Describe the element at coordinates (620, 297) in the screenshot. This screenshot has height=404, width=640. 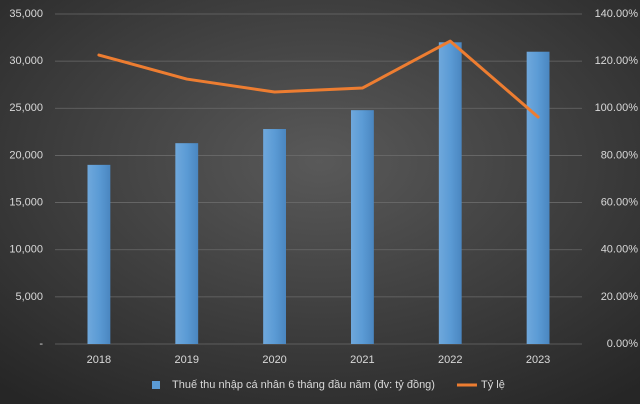
I see `y2-tick-label: 20.00%` at that location.